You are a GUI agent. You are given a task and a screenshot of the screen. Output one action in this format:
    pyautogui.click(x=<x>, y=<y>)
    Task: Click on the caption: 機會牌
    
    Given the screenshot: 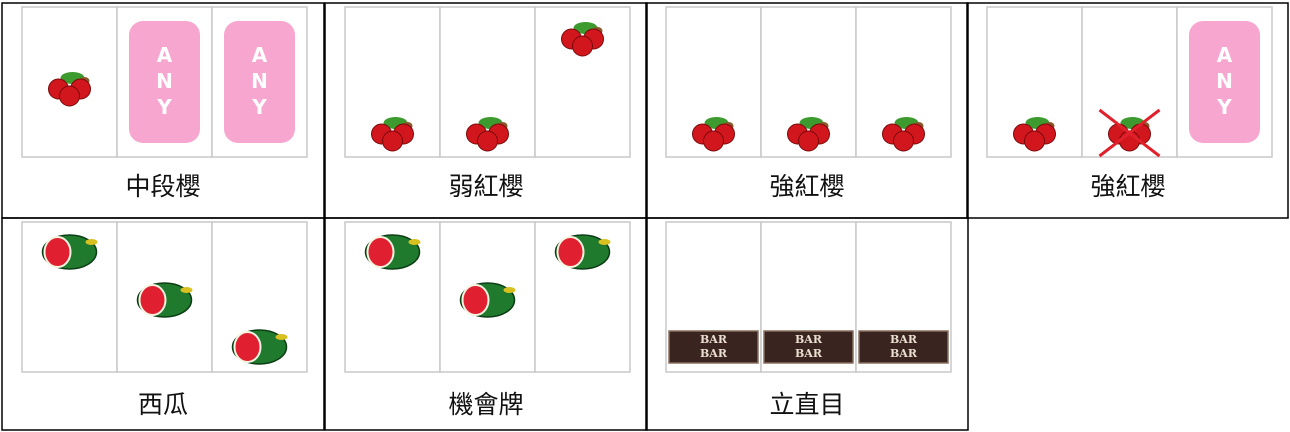 What is the action you would take?
    pyautogui.click(x=486, y=404)
    